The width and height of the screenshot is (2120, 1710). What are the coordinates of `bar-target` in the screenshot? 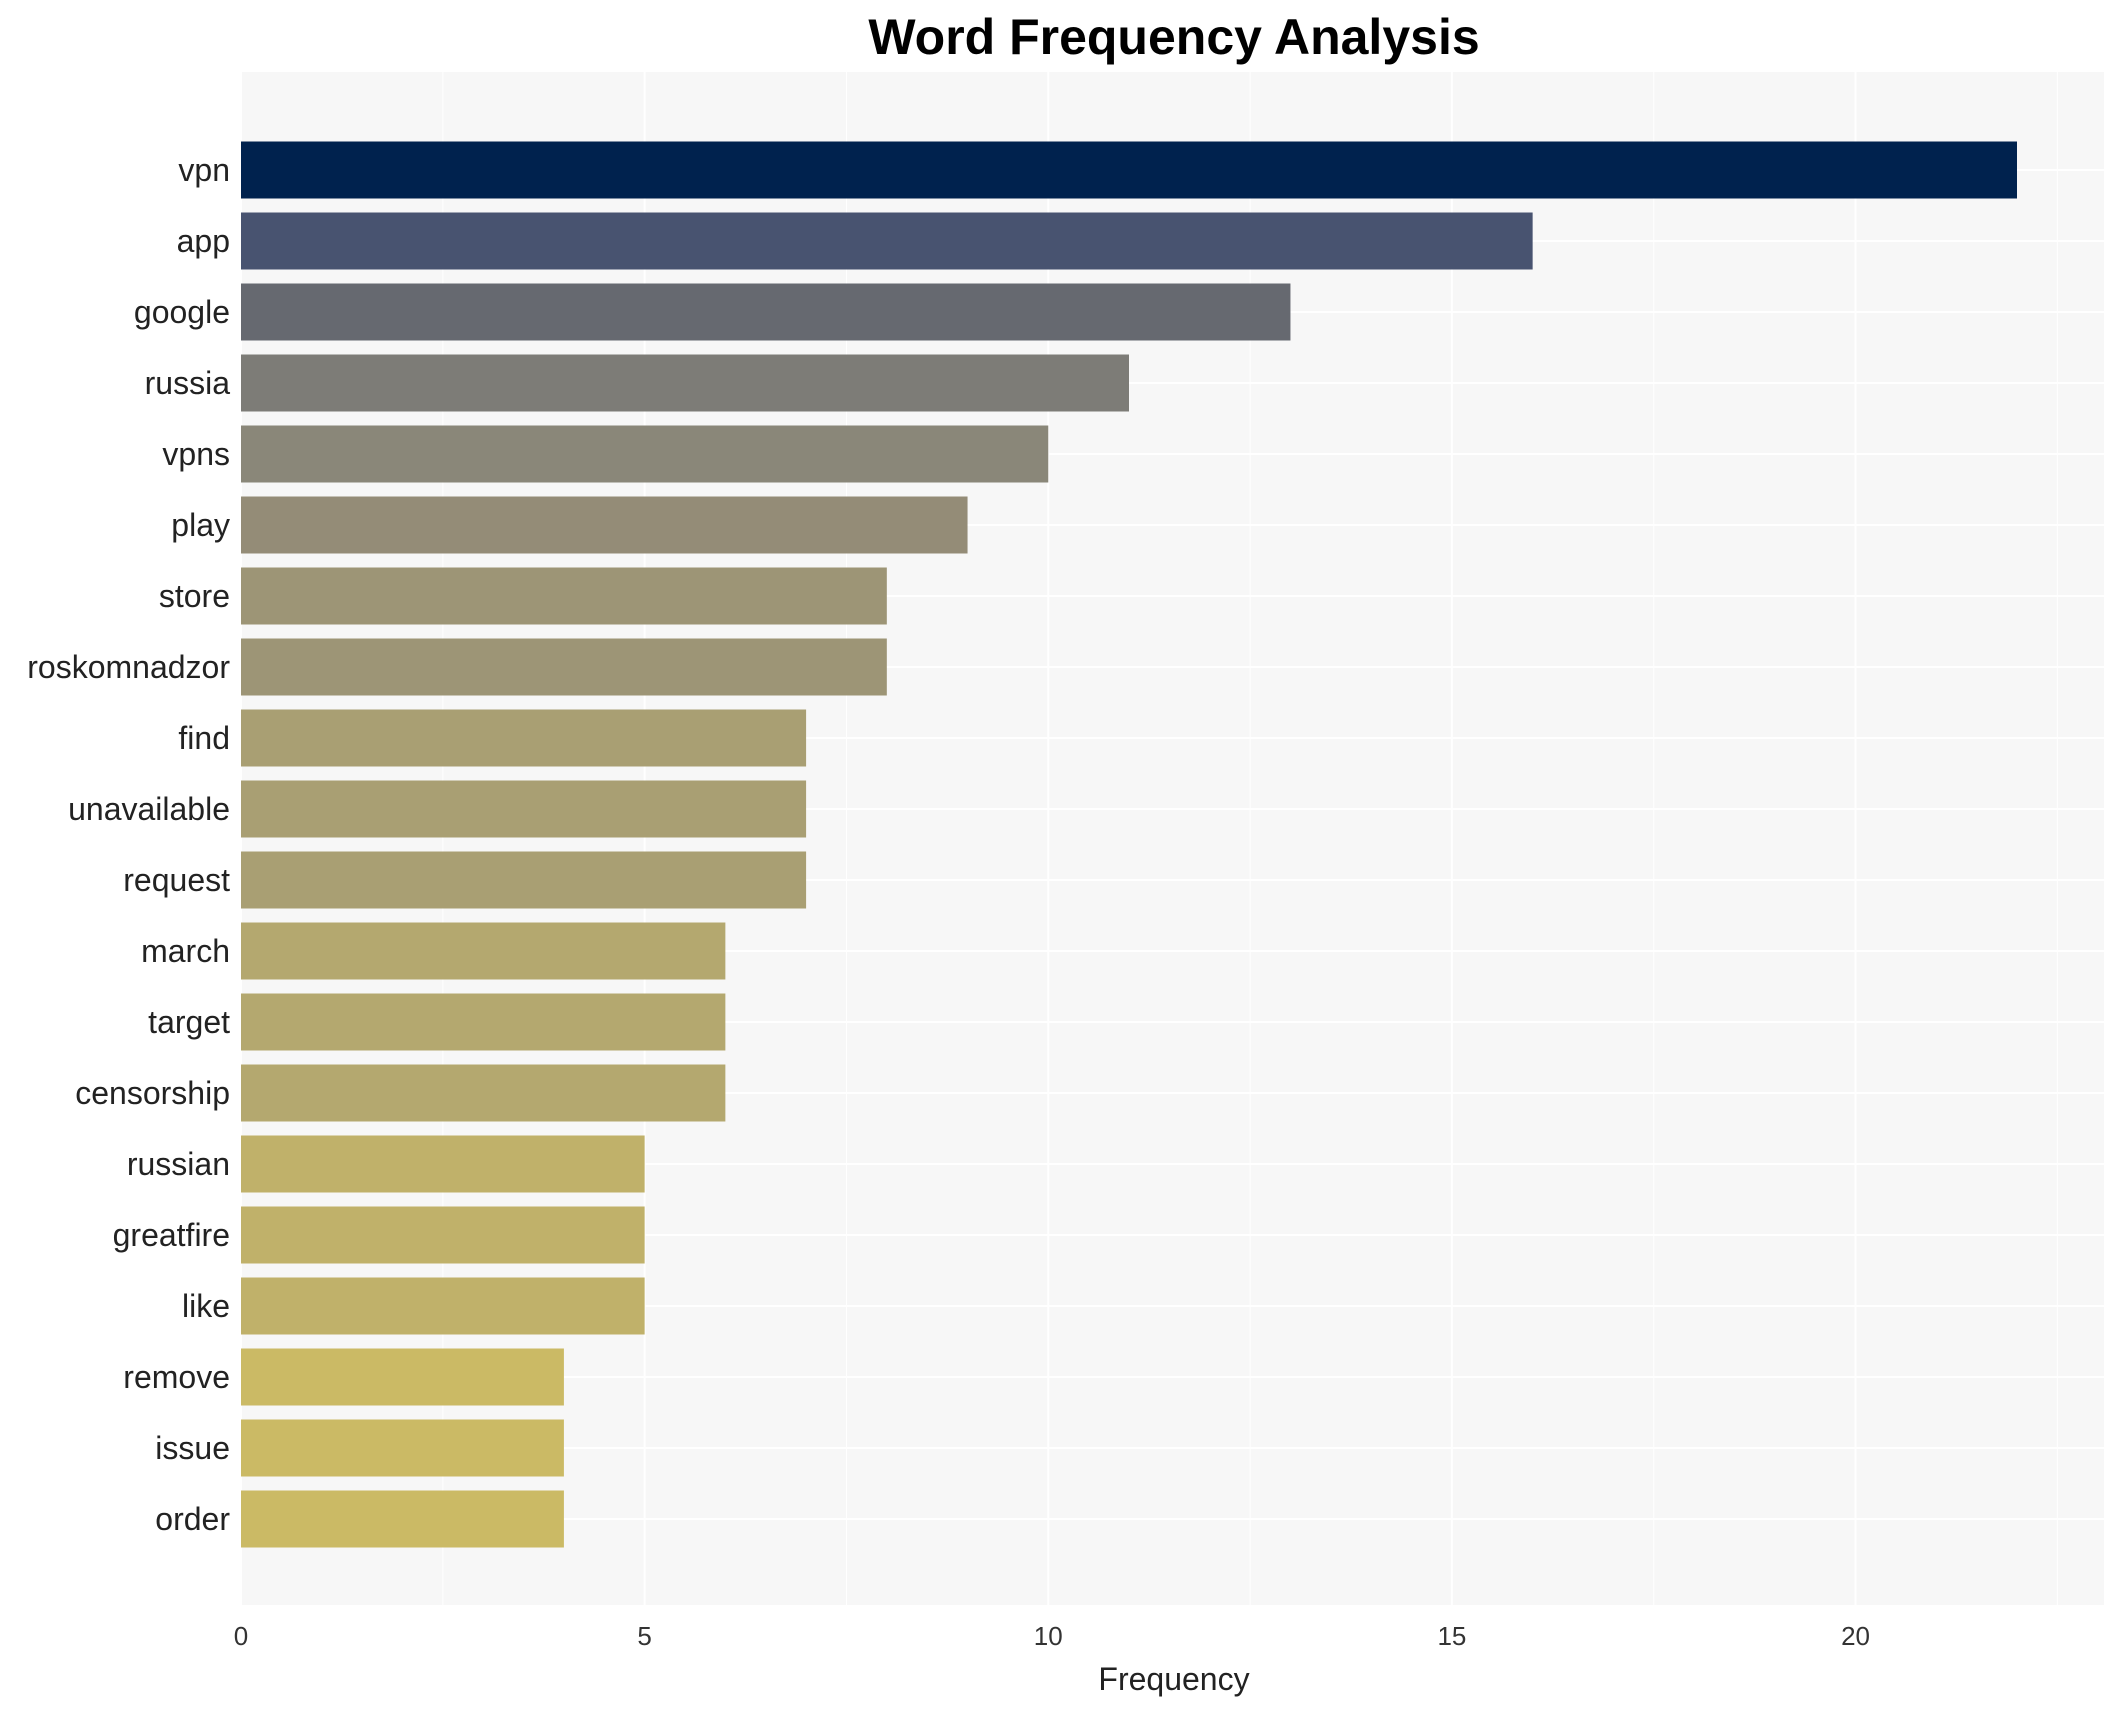 It's located at (483, 1022).